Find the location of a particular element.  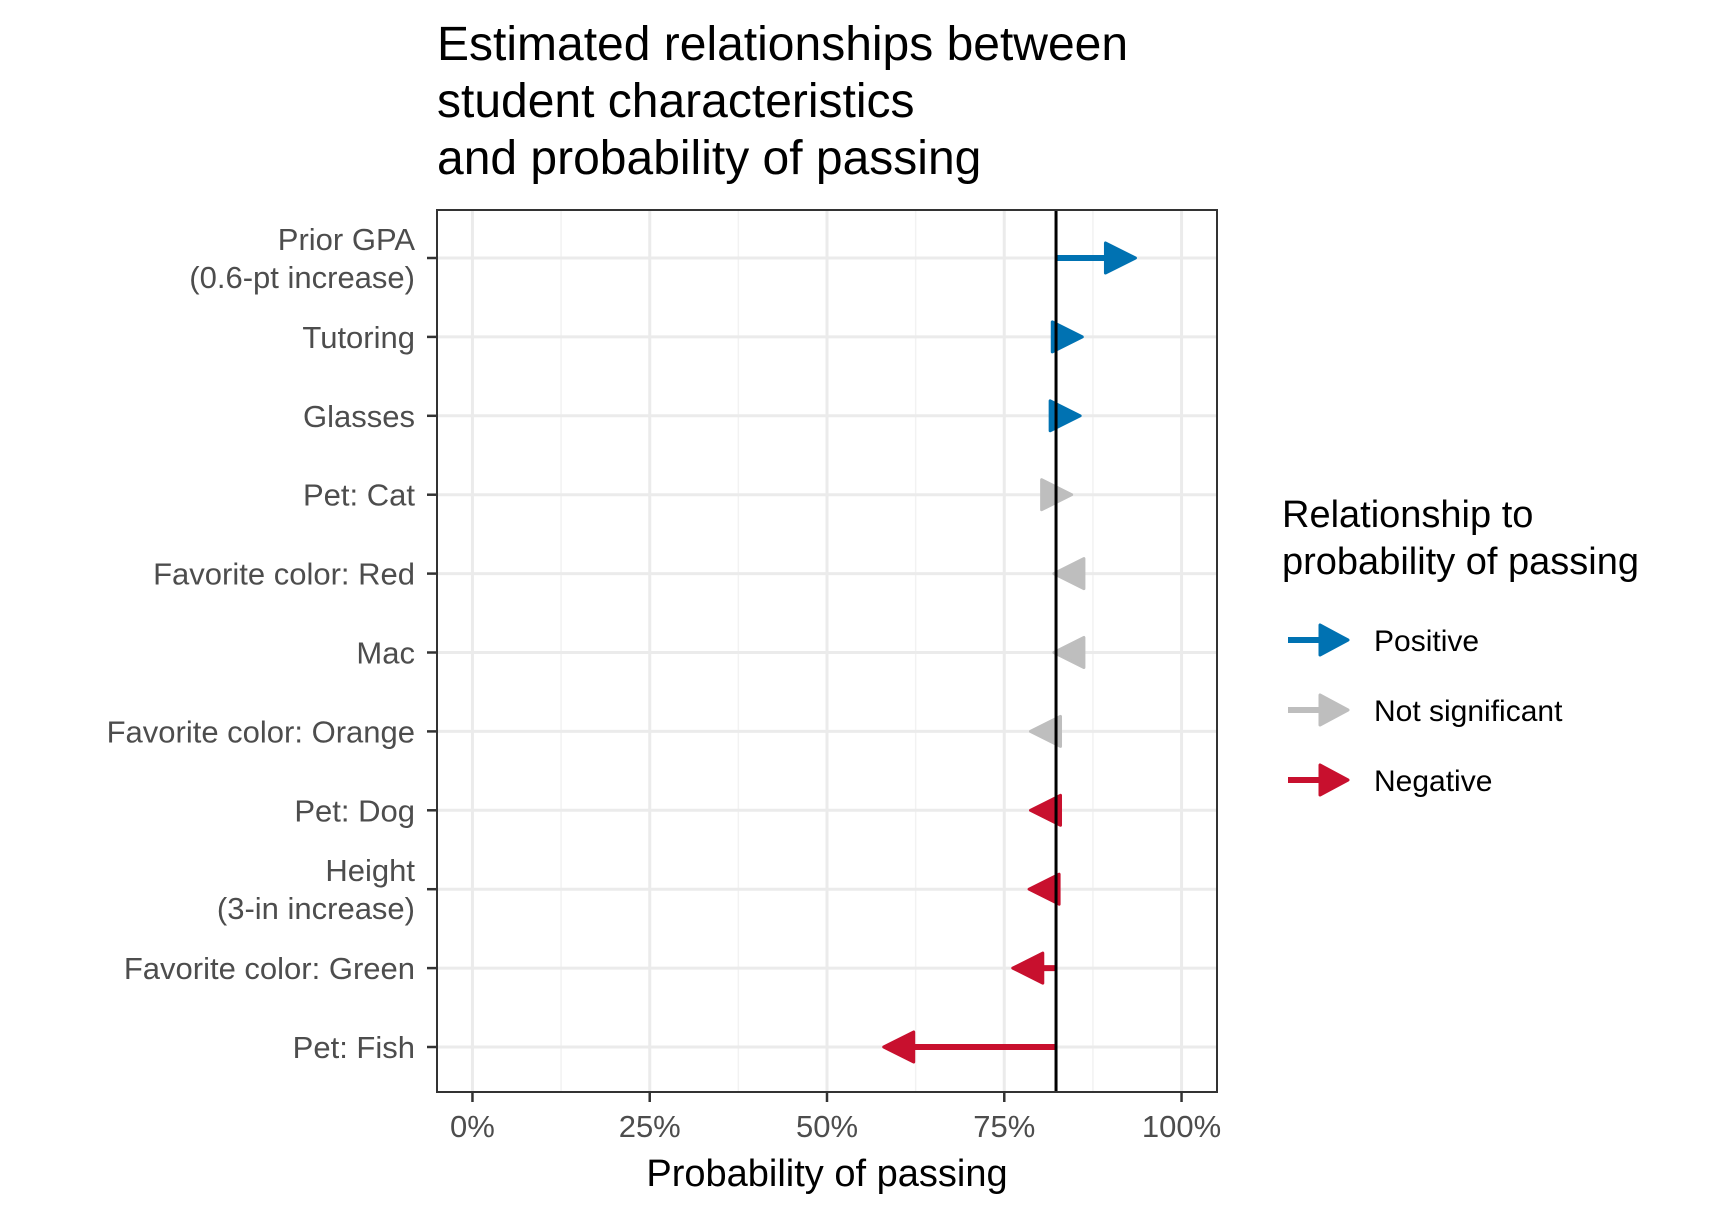

x-tick-label: 100% is located at coordinates (1181, 1126).